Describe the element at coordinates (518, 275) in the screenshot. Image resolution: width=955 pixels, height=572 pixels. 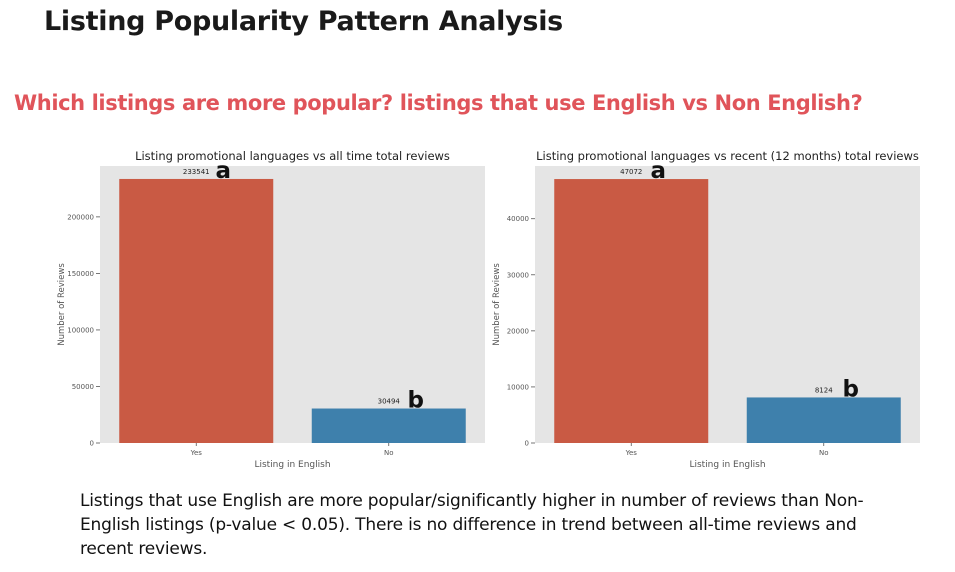
I see `y-tick-label: 30000` at that location.